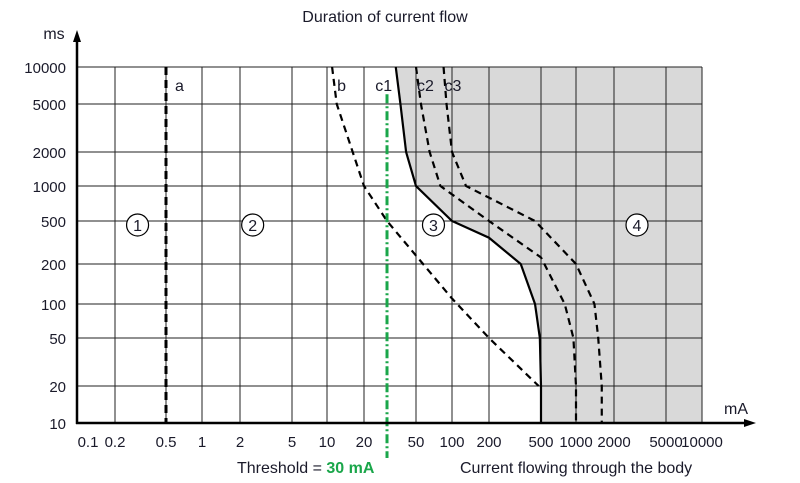 The image size is (800, 483). I want to click on zone-1-circle, so click(137, 225).